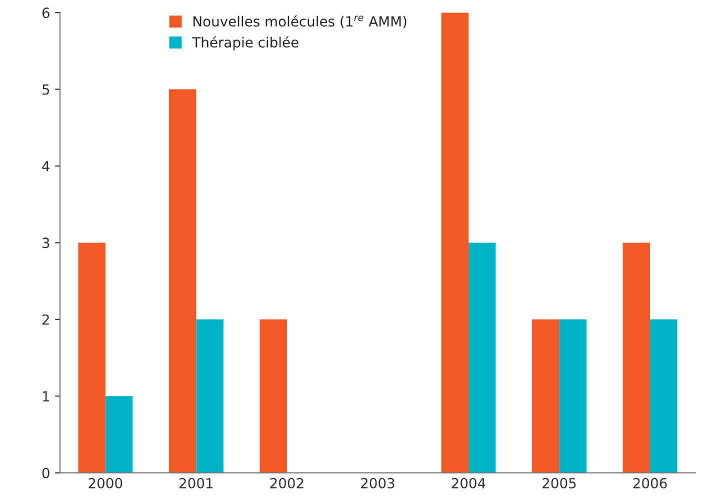 The width and height of the screenshot is (706, 503). I want to click on x-tick-label: 2001, so click(196, 483).